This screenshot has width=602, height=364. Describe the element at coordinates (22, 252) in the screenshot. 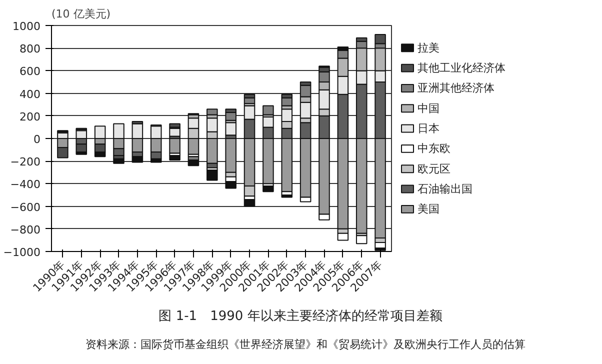

I see `y-tick-label: −1000` at that location.